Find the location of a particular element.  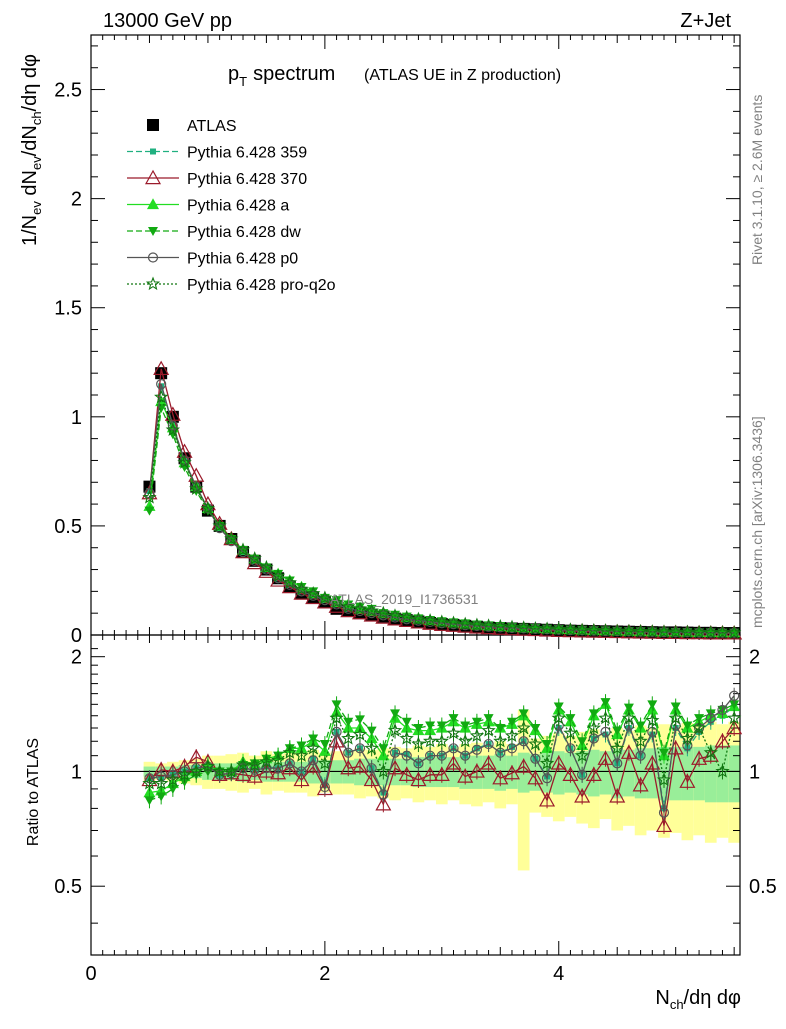

legend-item-atlas: ATLAS is located at coordinates (192, 126).